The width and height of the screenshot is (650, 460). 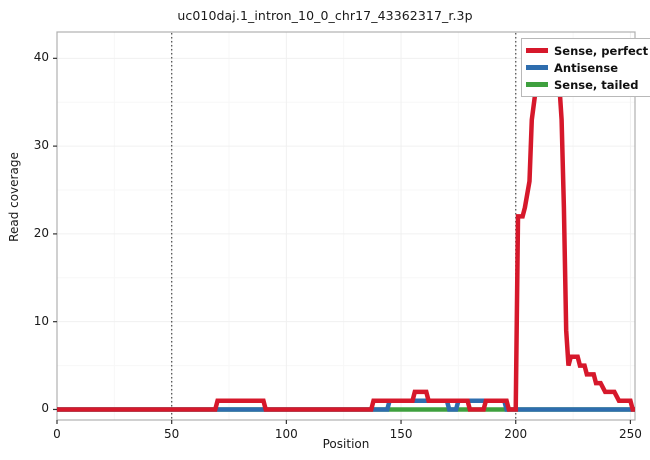 I want to click on chart-legend: Sense, perfect Antisense Sense, tailed, so click(x=585, y=67).